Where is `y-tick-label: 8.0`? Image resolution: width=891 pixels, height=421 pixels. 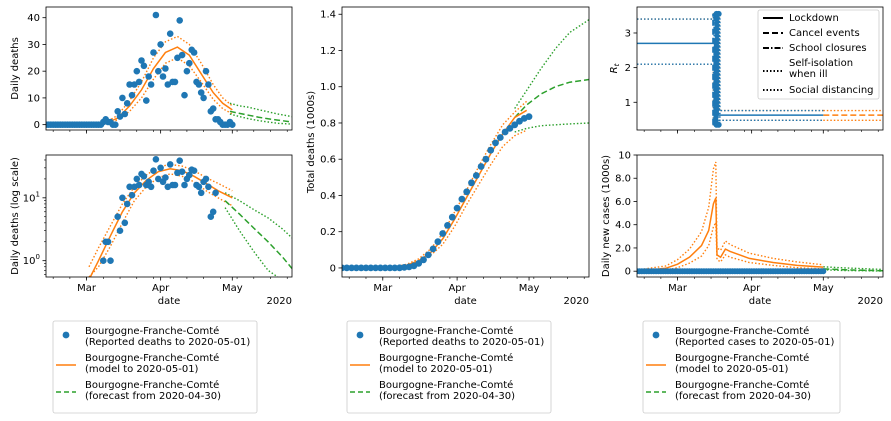 y-tick-label: 8.0 is located at coordinates (623, 179).